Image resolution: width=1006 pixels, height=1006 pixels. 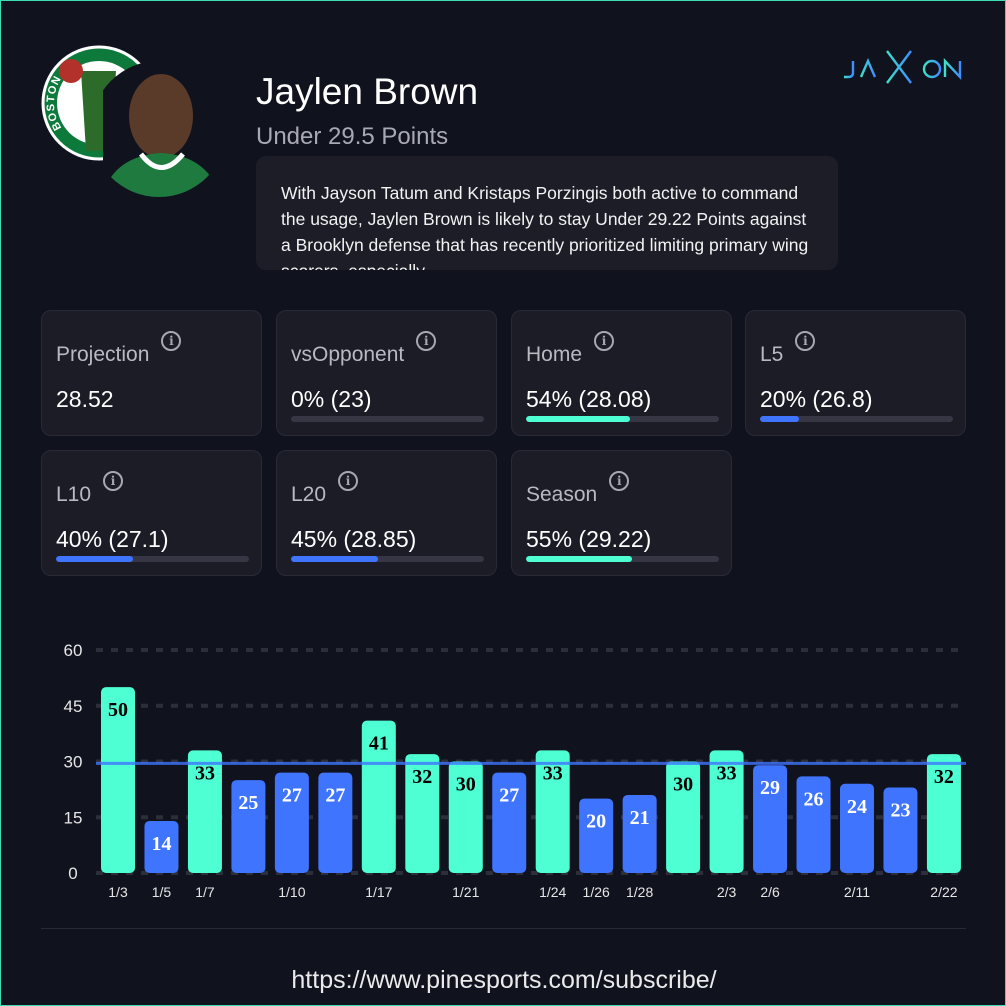 What do you see at coordinates (74, 494) in the screenshot?
I see `stat-label: L10` at bounding box center [74, 494].